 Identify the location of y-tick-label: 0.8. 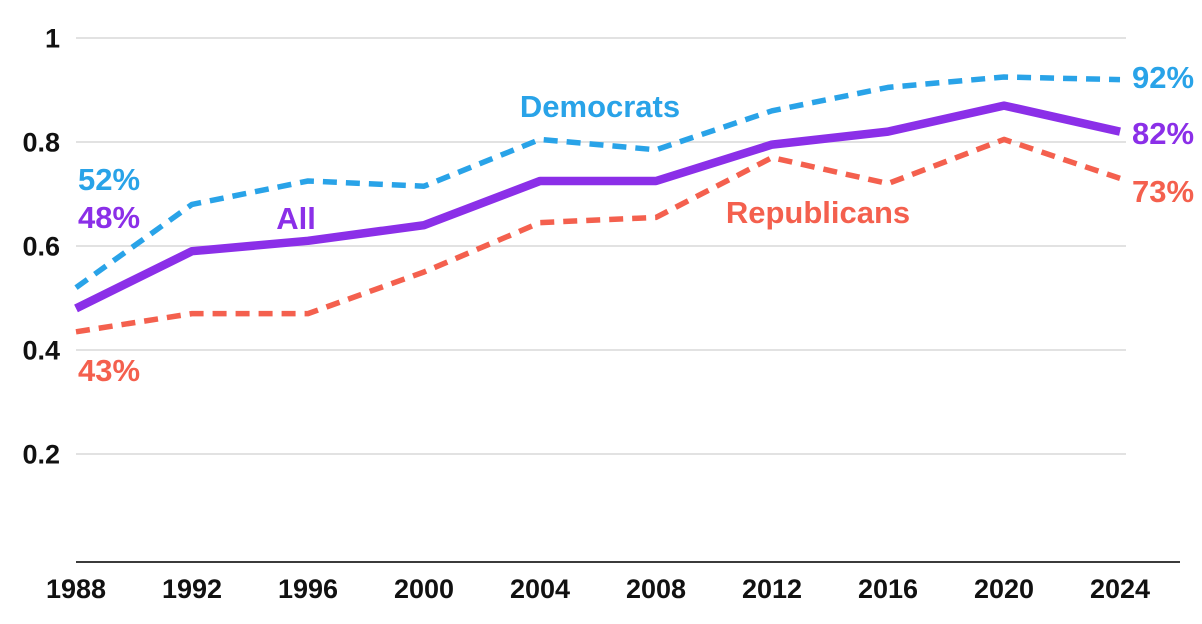
(41, 143).